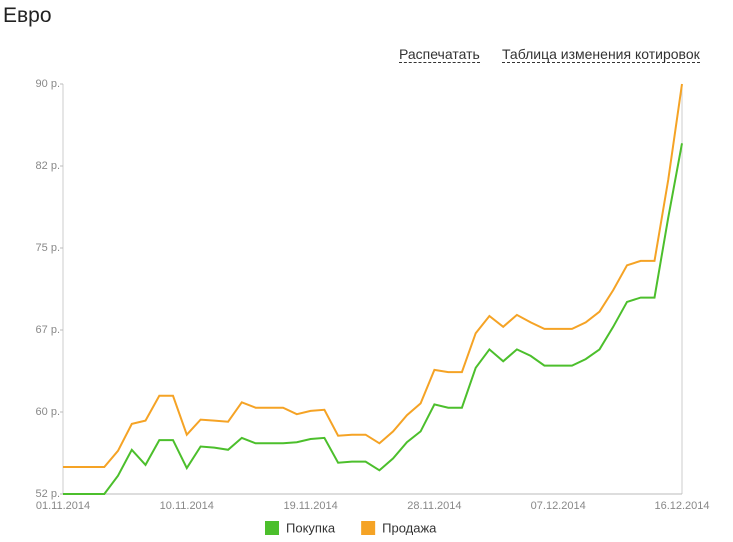 This screenshot has height=542, width=733. I want to click on y-tick-label: 75 р., so click(48, 248).